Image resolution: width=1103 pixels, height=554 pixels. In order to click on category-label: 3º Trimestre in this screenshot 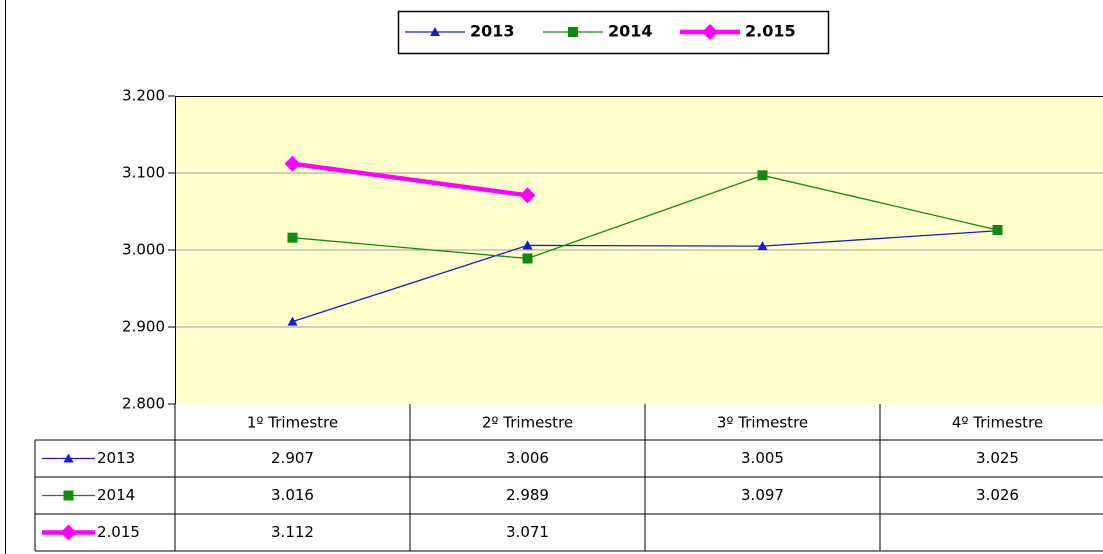, I will do `click(762, 423)`.